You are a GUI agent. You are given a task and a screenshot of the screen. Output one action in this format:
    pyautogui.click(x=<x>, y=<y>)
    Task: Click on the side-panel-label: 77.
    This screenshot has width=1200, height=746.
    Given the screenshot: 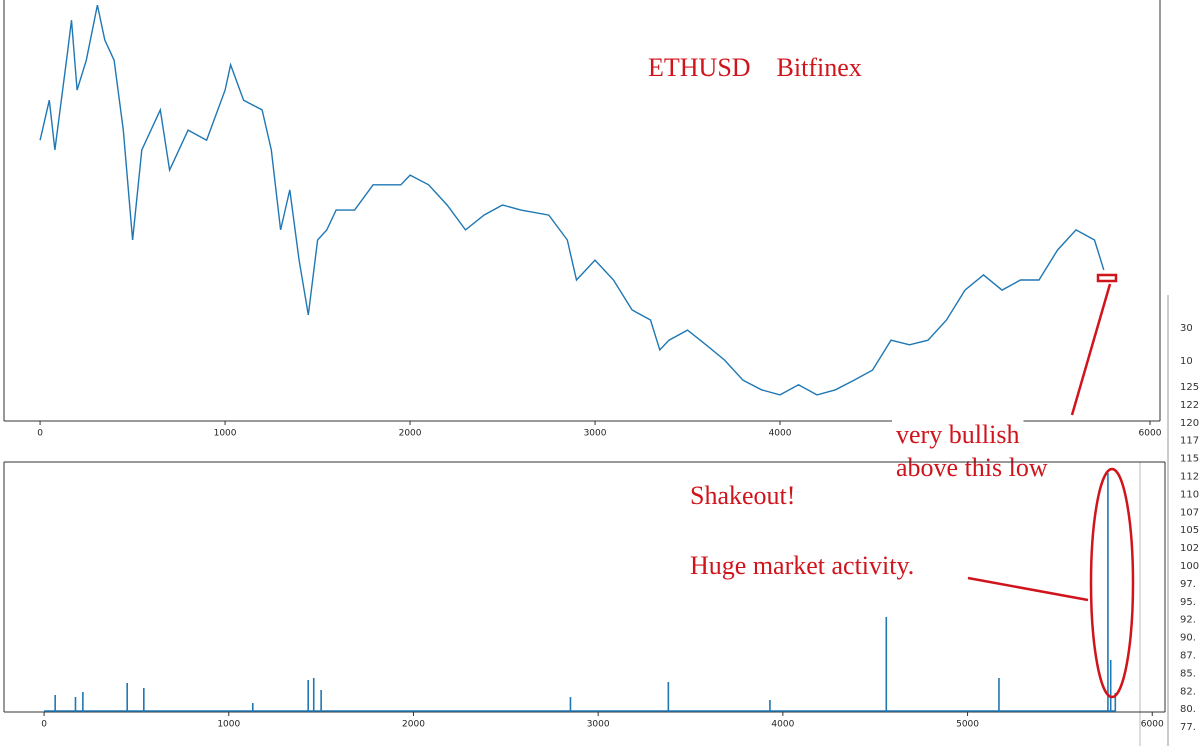 What is the action you would take?
    pyautogui.click(x=1188, y=727)
    